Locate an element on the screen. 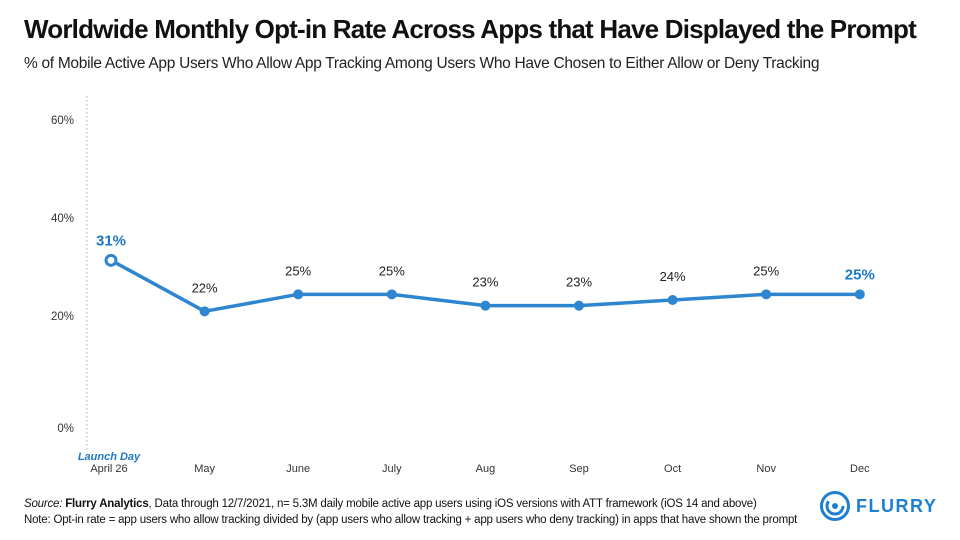 Image resolution: width=960 pixels, height=540 pixels. y-tick-label: 60% is located at coordinates (62, 121).